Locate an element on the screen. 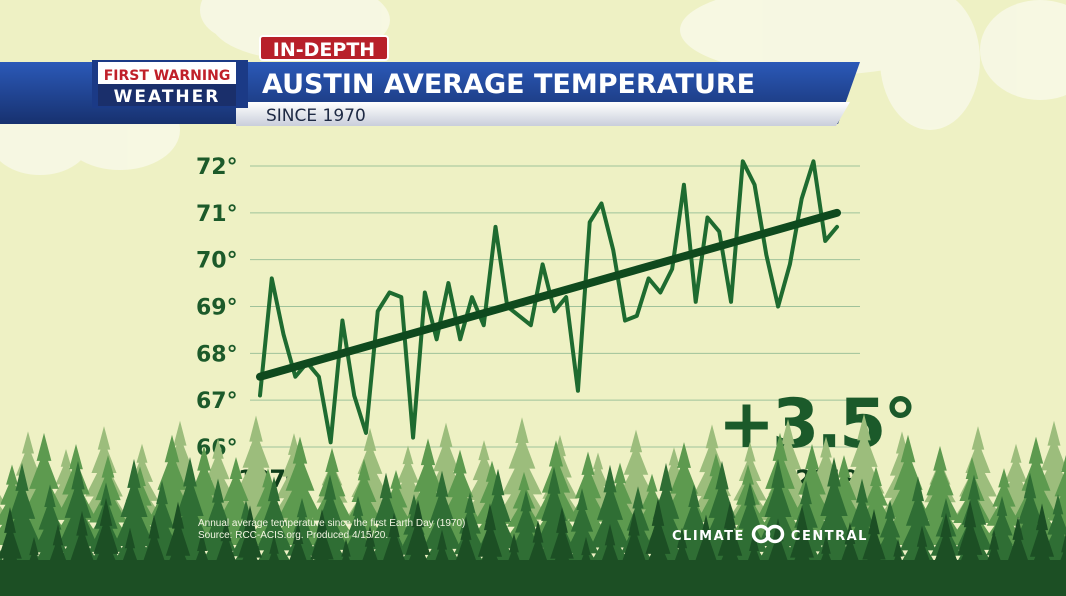 This screenshot has width=1066, height=596. rings-icon is located at coordinates (768, 536).